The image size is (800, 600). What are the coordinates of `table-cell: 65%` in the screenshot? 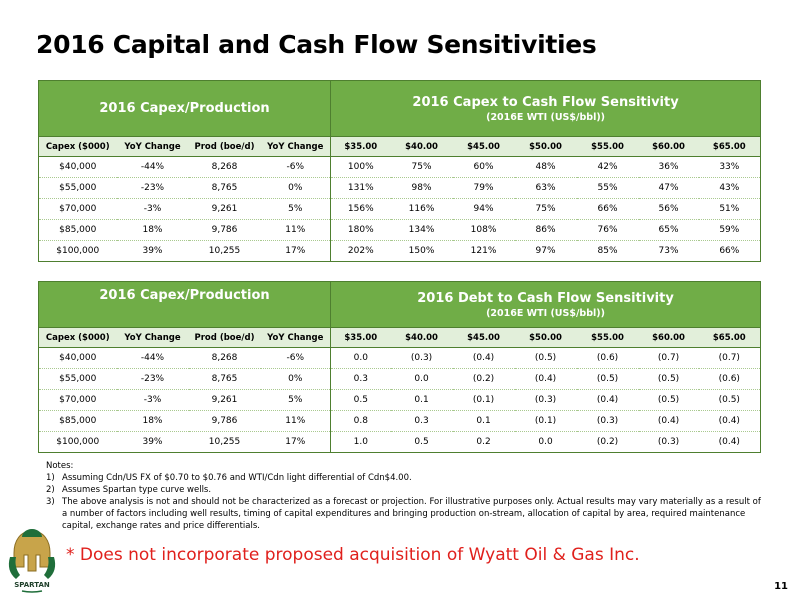 It's located at (668, 230).